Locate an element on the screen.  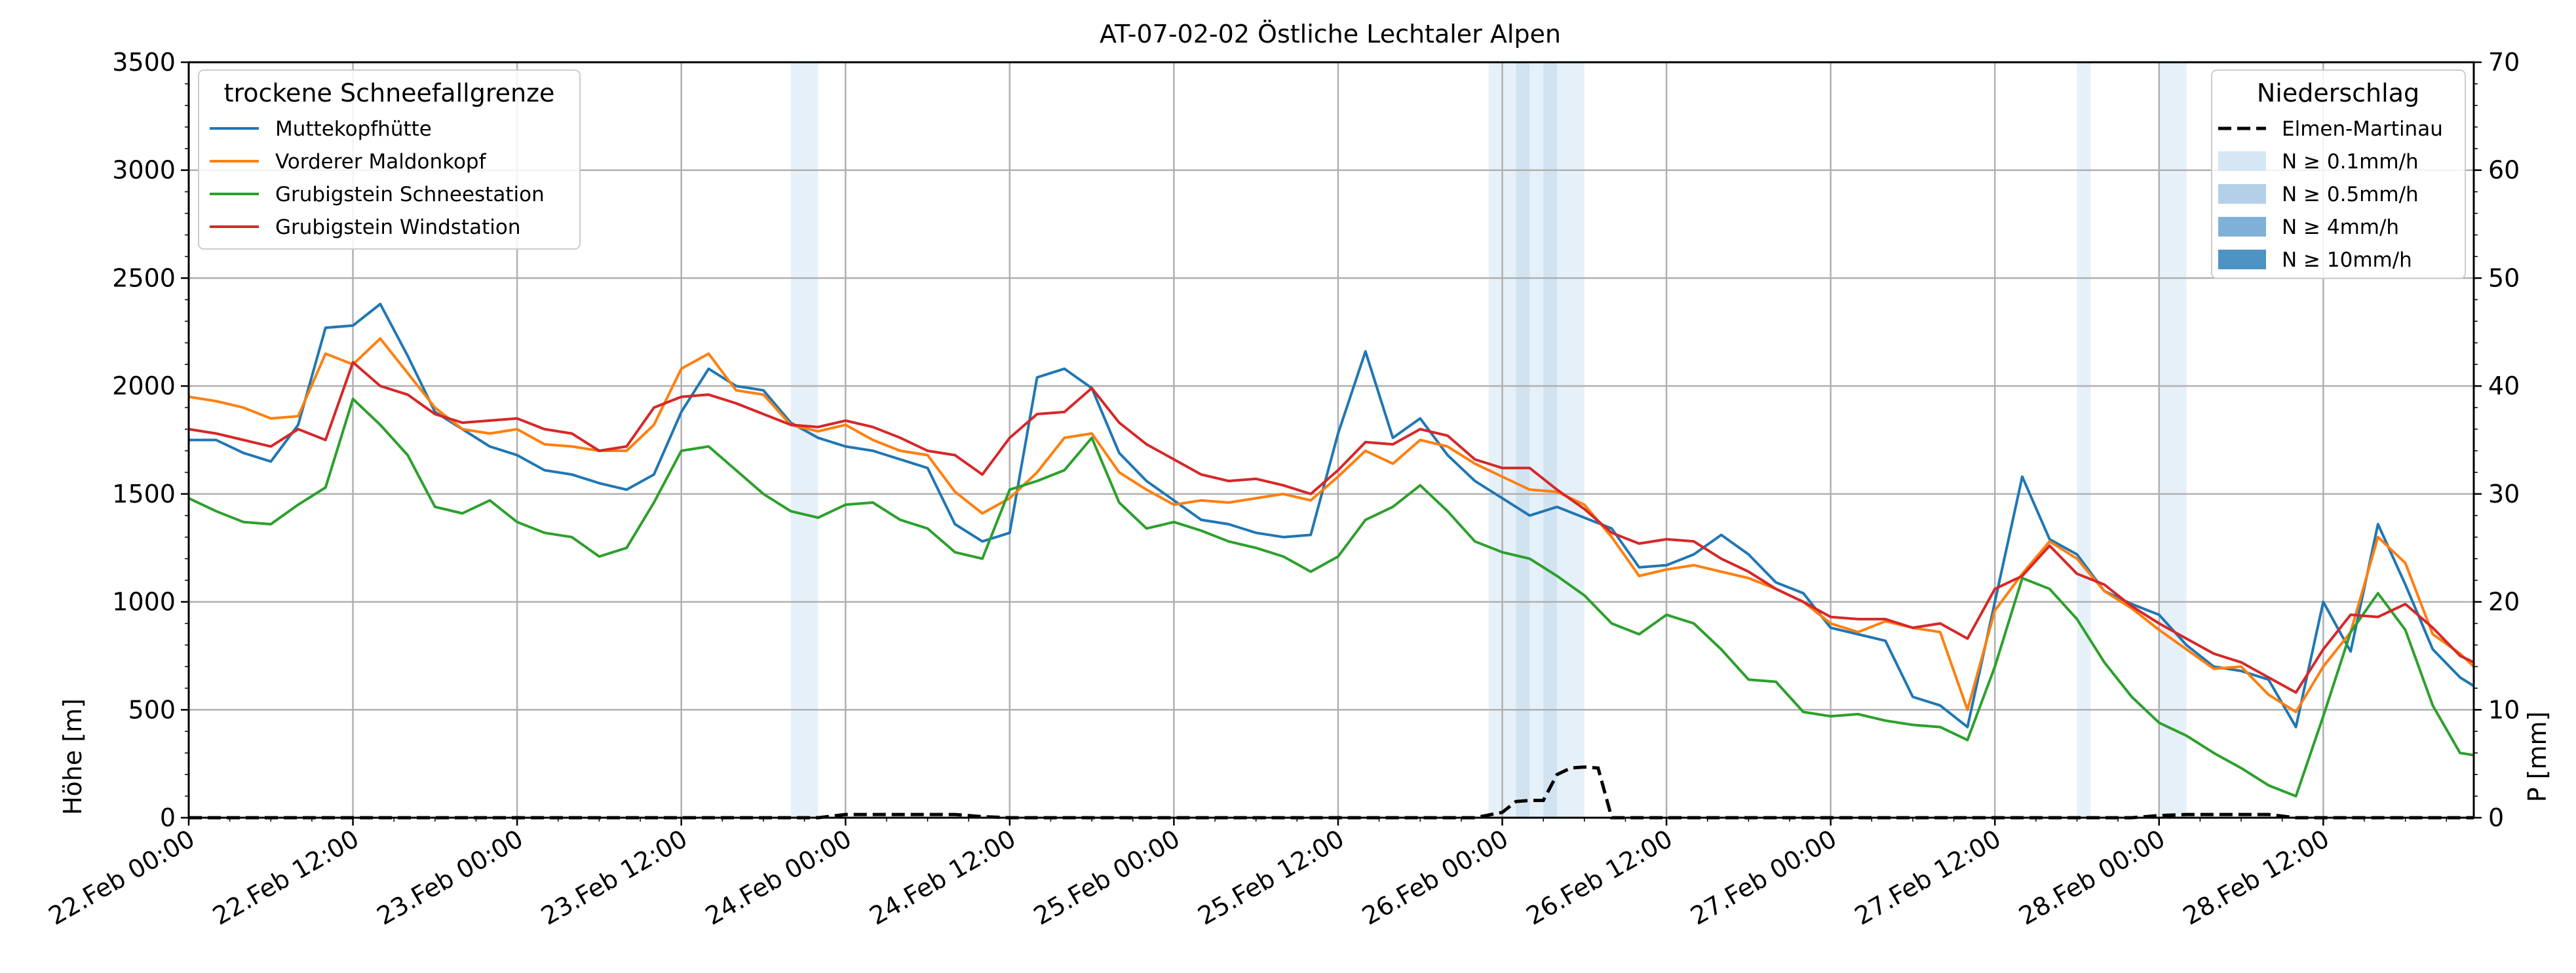
legend-label: Grubigstein Schneestation is located at coordinates (410, 194).